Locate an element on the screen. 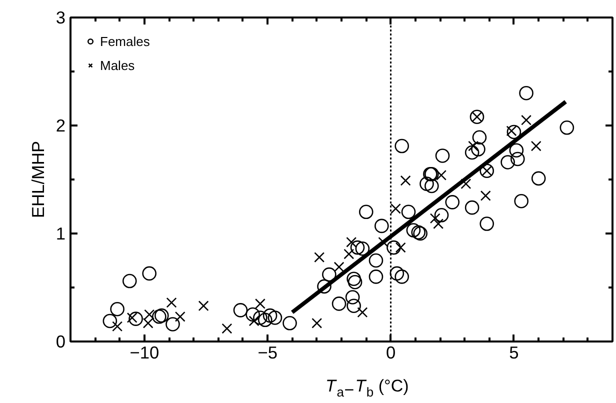 Image resolution: width=616 pixels, height=403 pixels. y-tick-label: 3 is located at coordinates (61, 18).